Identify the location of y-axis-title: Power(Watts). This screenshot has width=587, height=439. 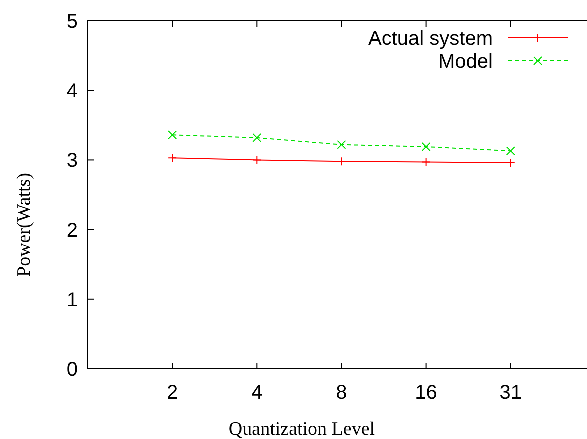
(24, 225).